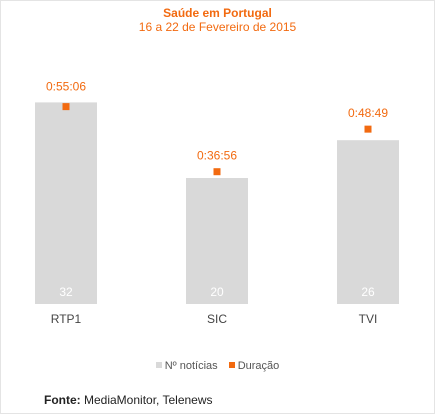  What do you see at coordinates (66, 203) in the screenshot?
I see `bar-rtp1` at bounding box center [66, 203].